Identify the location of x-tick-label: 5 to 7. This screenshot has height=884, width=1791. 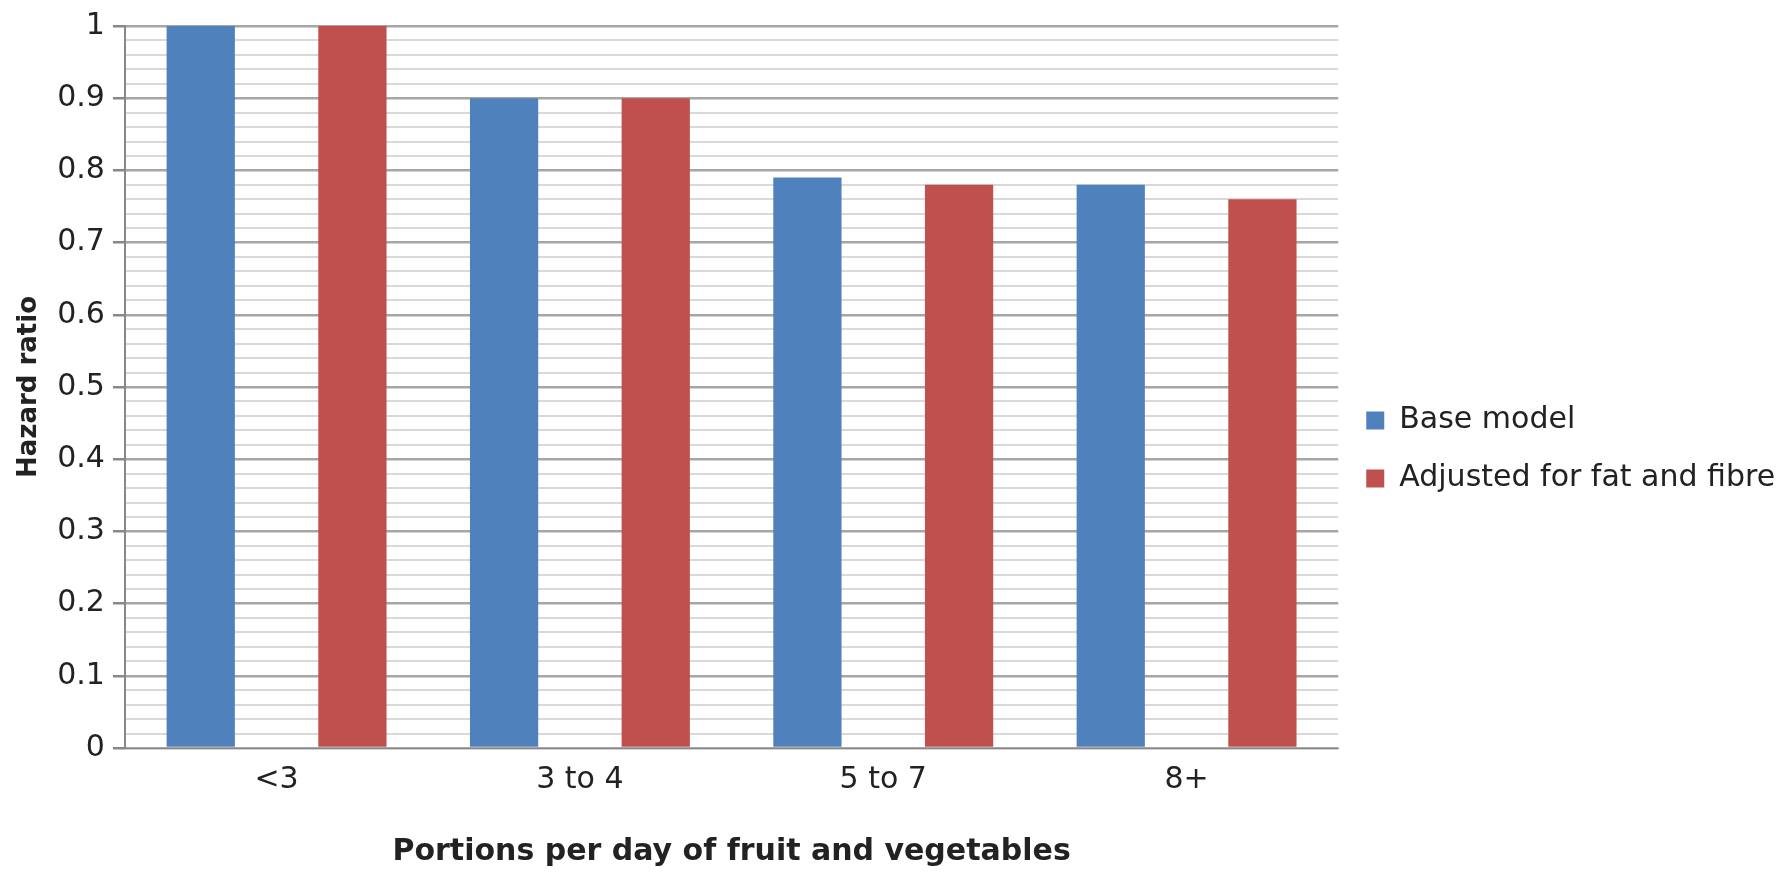
(883, 777).